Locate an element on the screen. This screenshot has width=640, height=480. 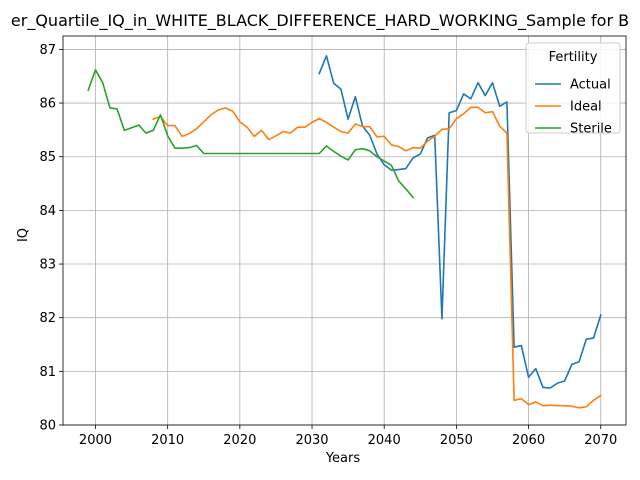
x-tick-label: 2040 is located at coordinates (384, 440).